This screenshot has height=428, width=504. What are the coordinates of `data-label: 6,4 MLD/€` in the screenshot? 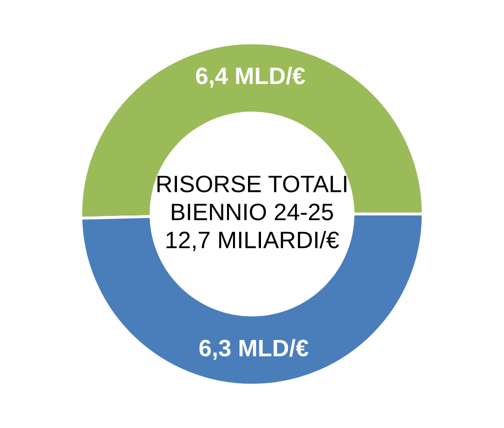 It's located at (251, 77).